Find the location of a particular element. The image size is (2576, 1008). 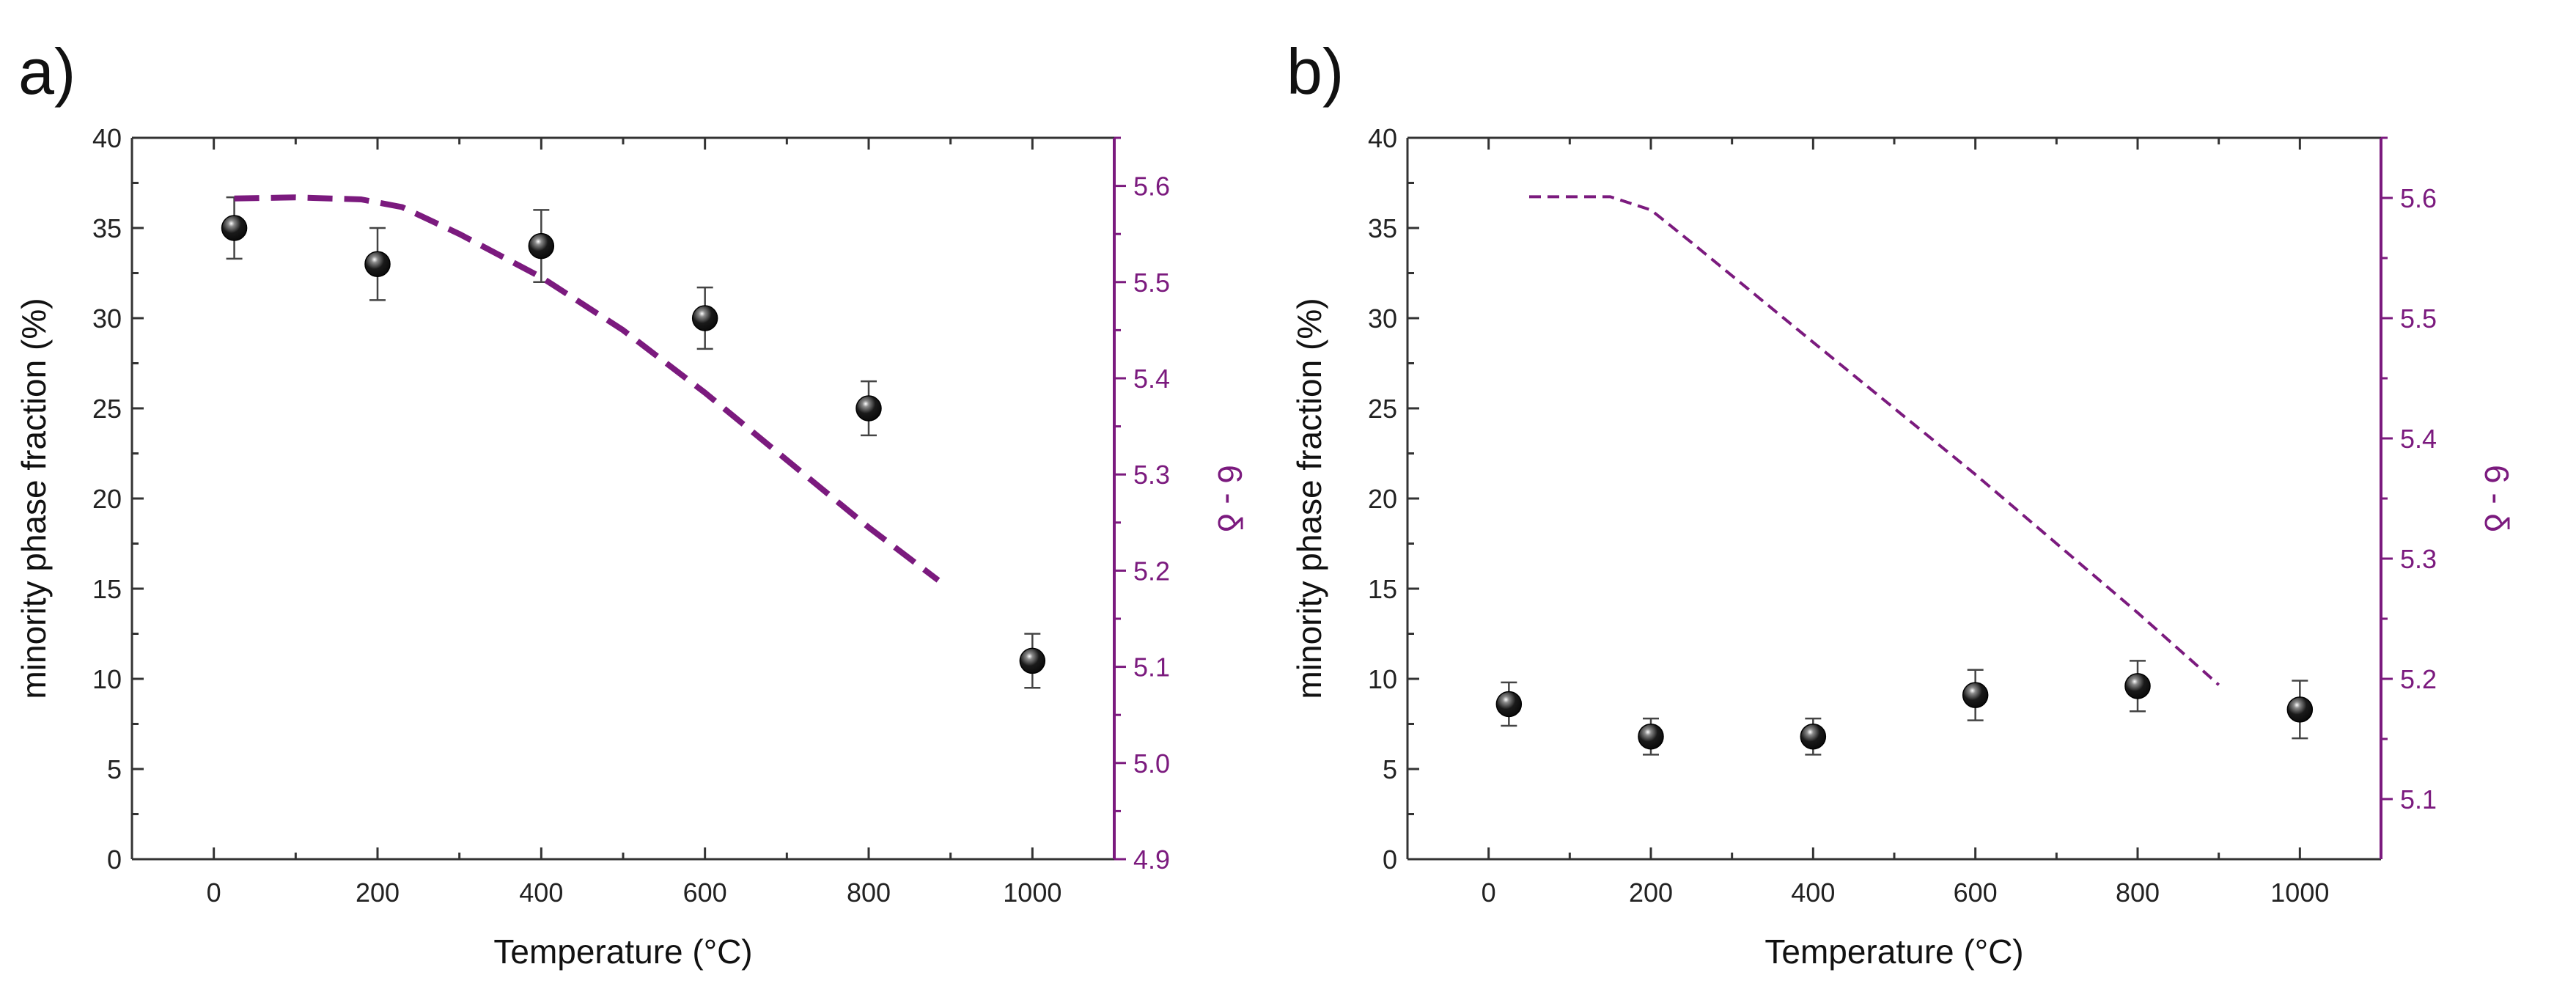

panel-label: b) is located at coordinates (1315, 71).